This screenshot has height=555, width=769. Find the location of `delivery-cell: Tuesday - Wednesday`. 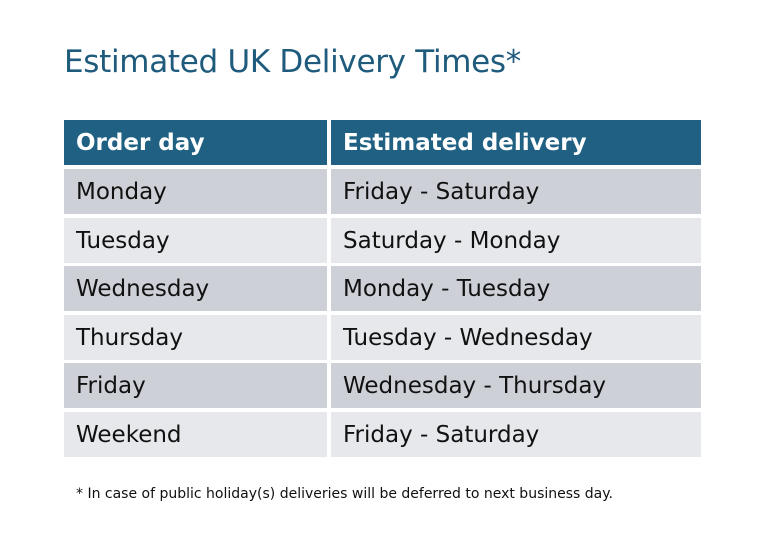

delivery-cell: Tuesday - Wednesday is located at coordinates (516, 337).